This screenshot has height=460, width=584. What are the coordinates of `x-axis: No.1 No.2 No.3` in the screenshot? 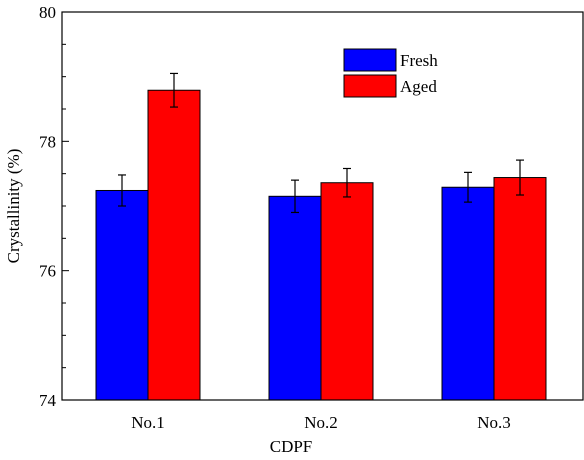 It's located at (321, 412).